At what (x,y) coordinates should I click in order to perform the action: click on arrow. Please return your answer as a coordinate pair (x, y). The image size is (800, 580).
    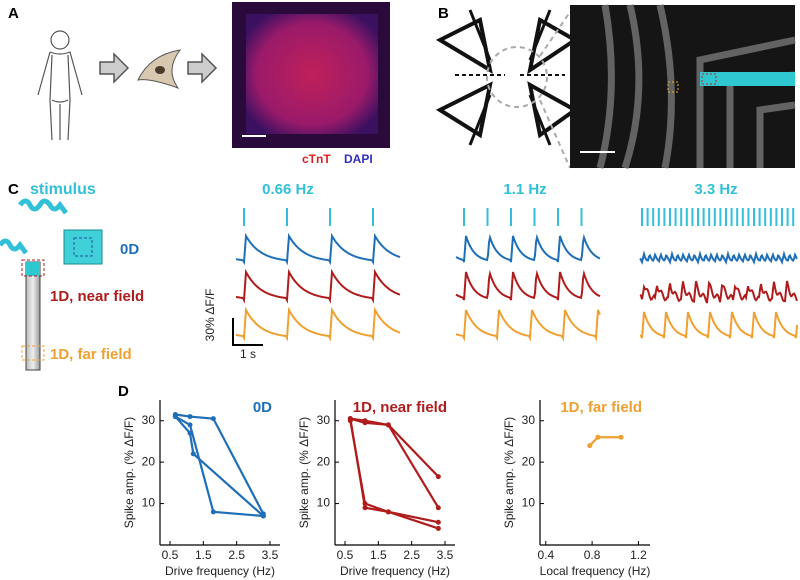
    Looking at the image, I should click on (158, 68).